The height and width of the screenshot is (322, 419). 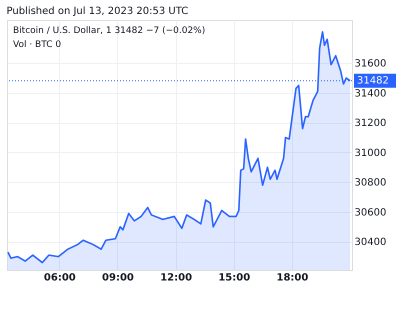 What do you see at coordinates (37, 45) in the screenshot?
I see `annotation: Vol · BTC 0` at bounding box center [37, 45].